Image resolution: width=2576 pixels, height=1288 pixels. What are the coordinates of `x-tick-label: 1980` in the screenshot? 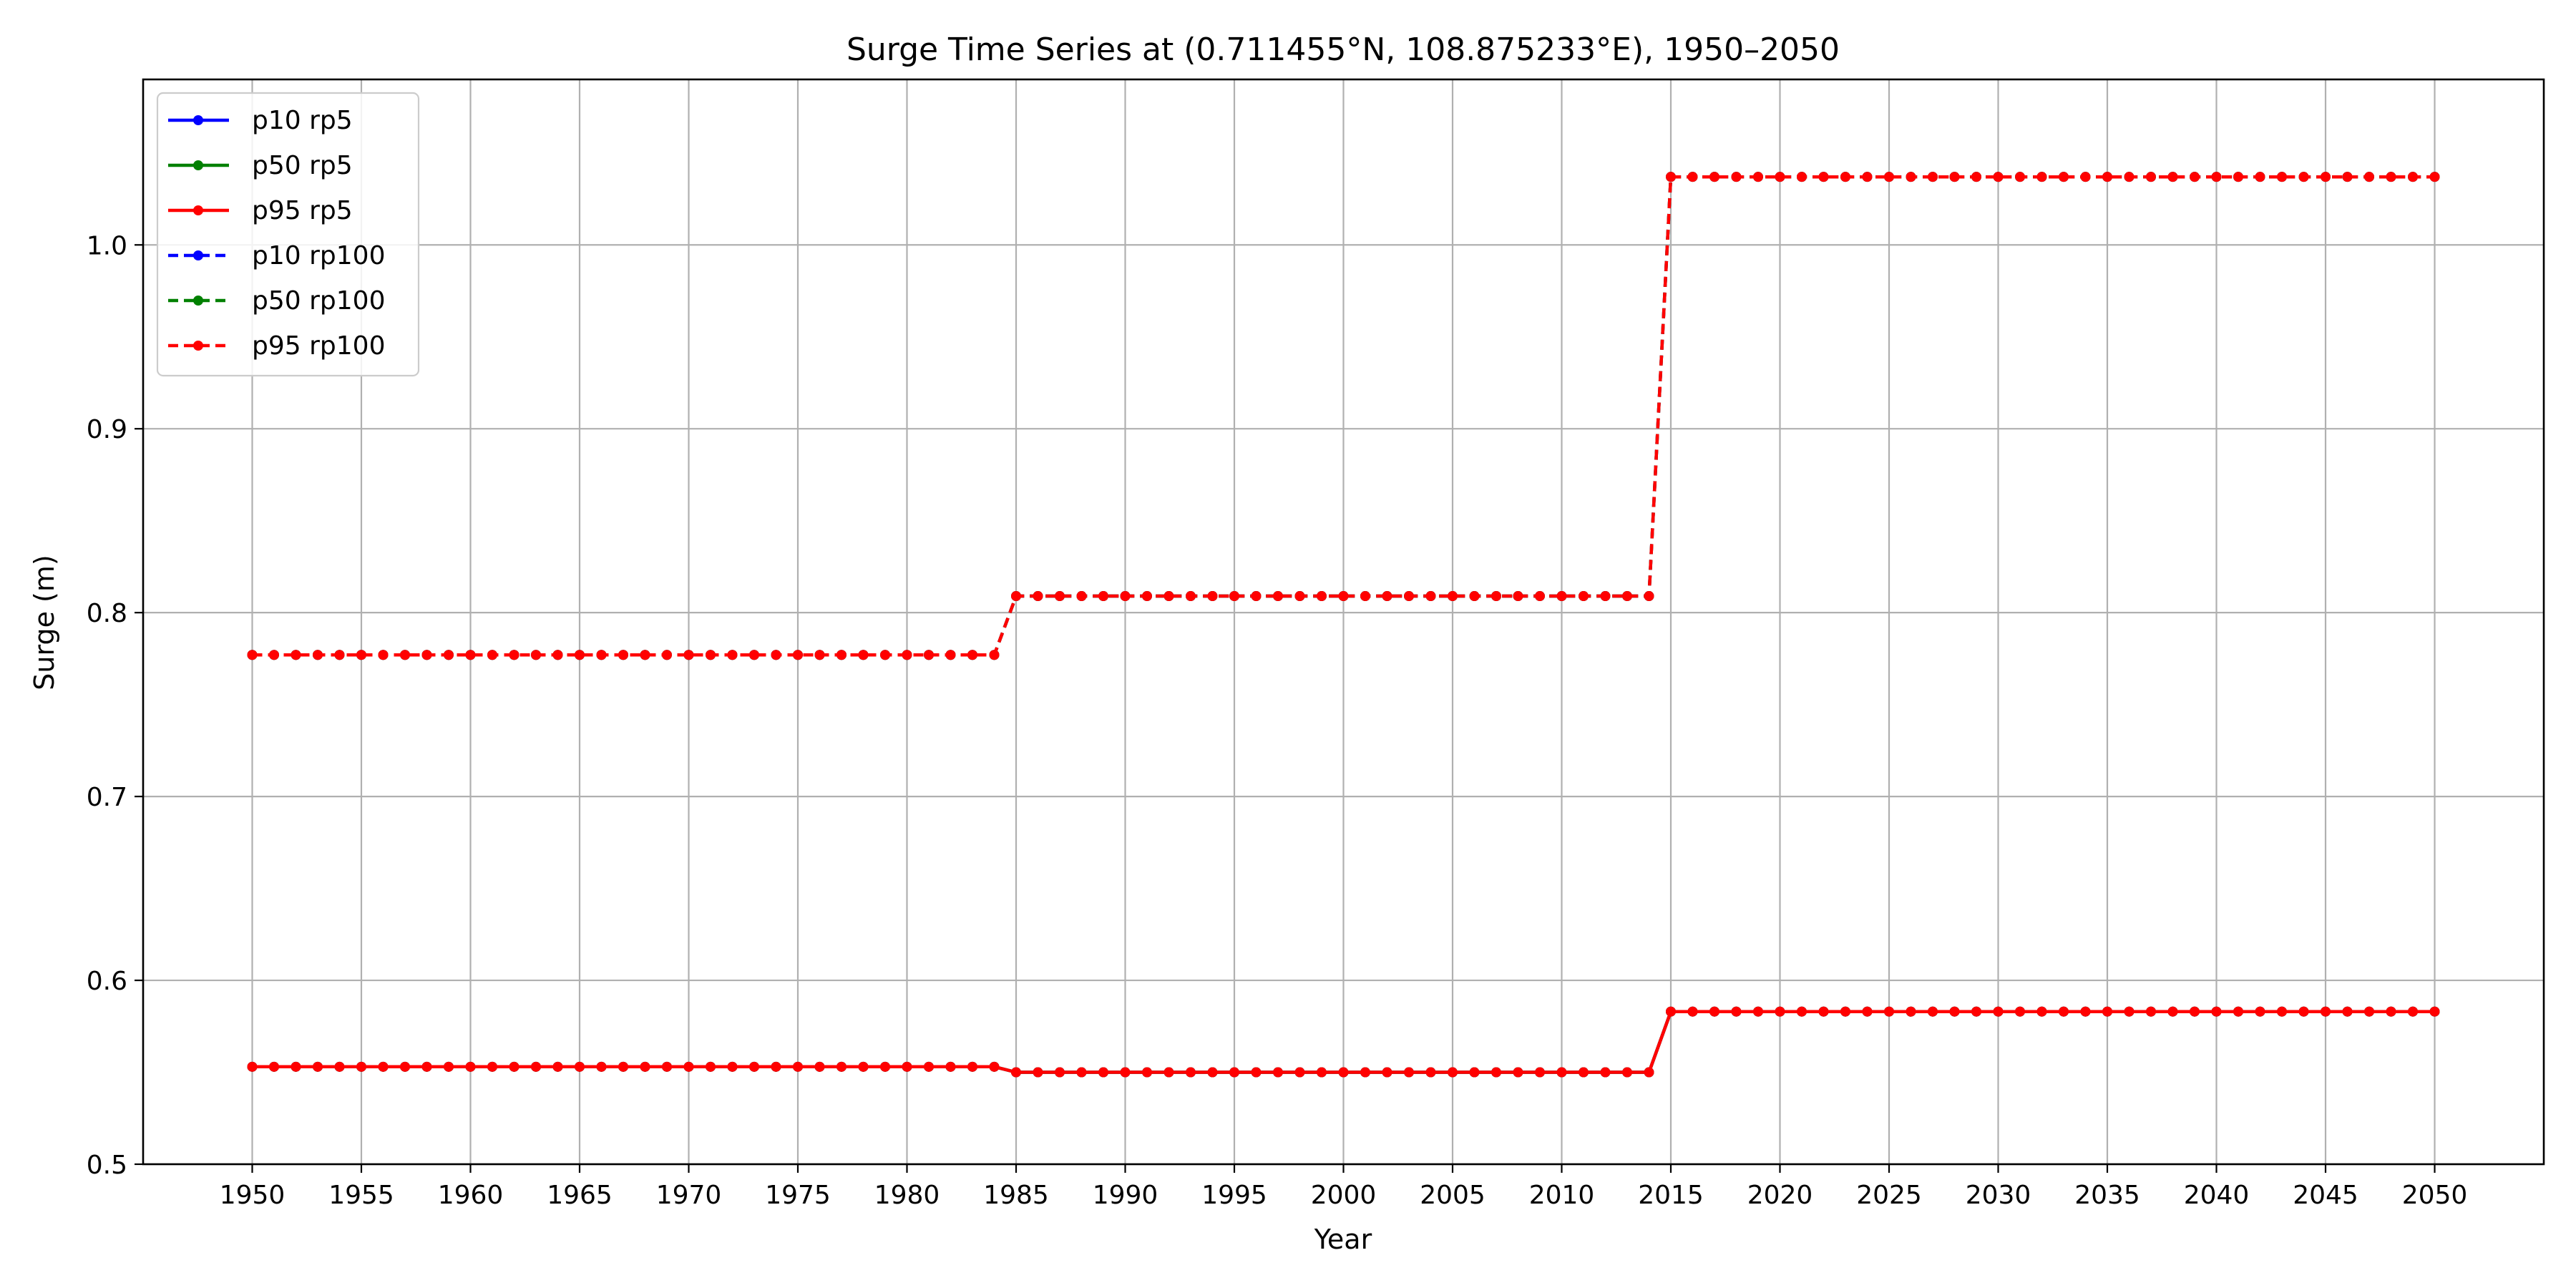 It's located at (907, 1195).